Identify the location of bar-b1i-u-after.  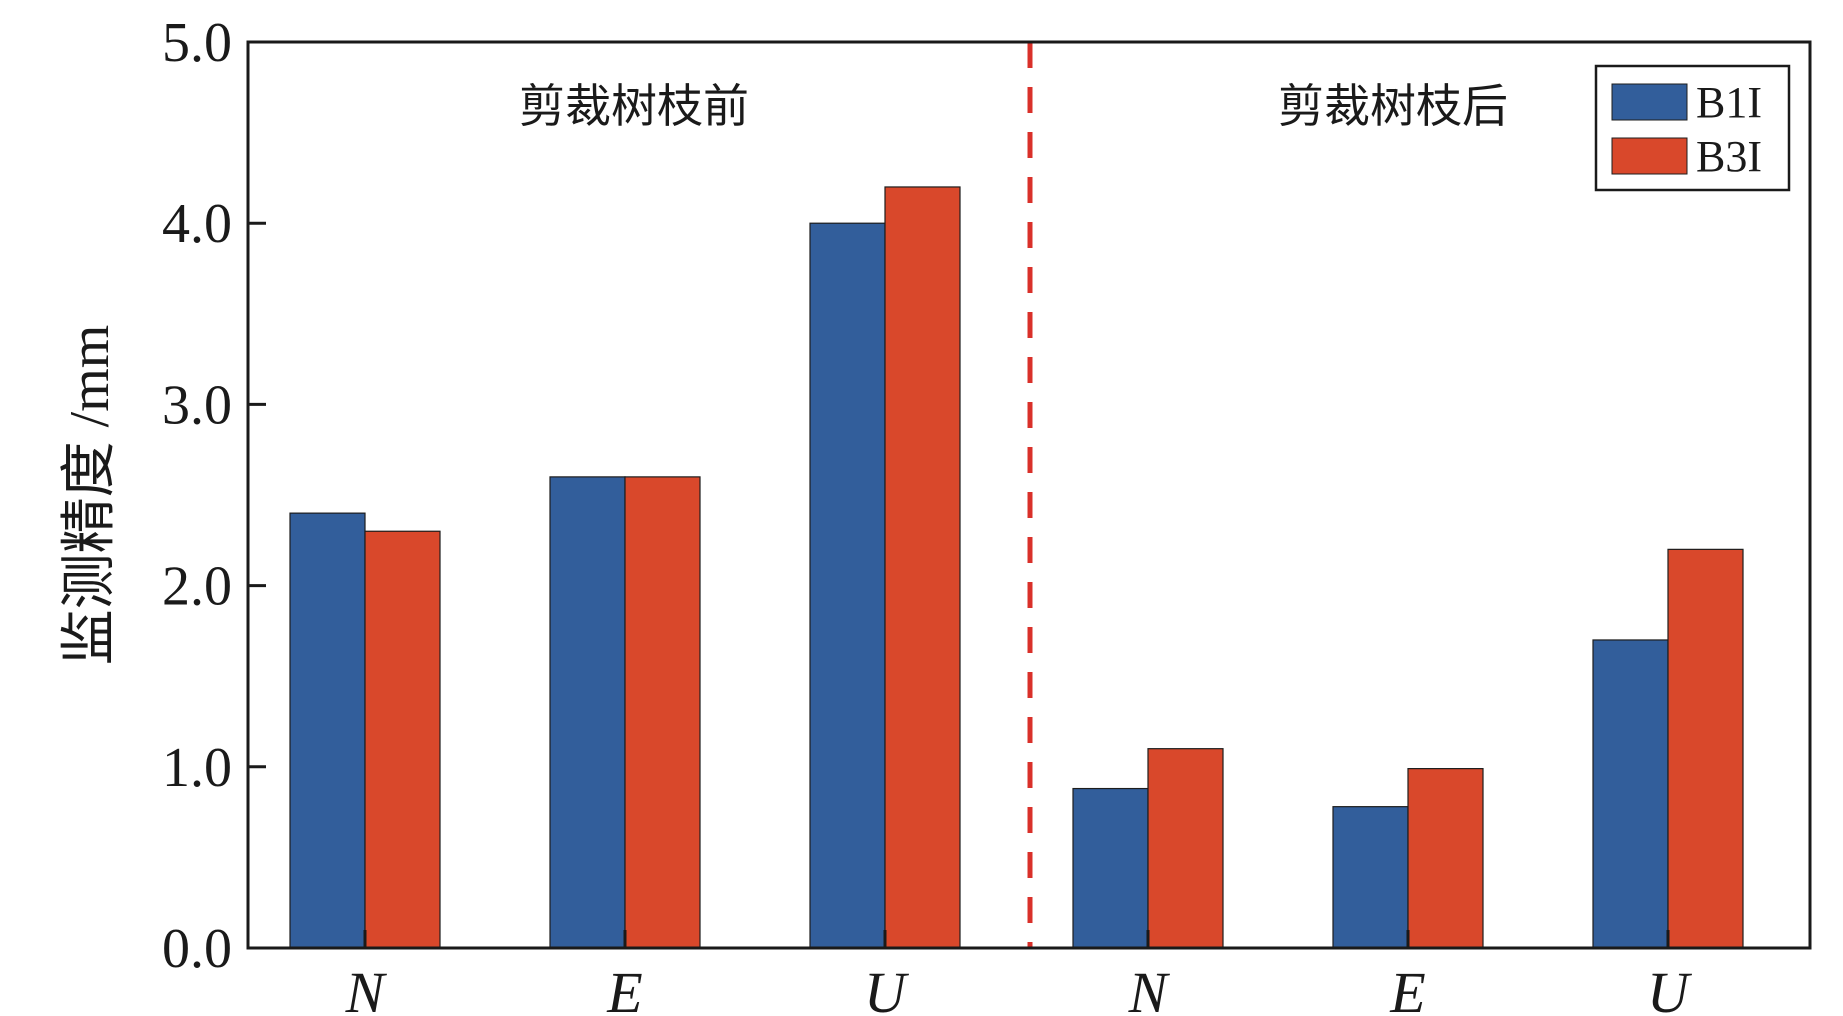
(1630, 794).